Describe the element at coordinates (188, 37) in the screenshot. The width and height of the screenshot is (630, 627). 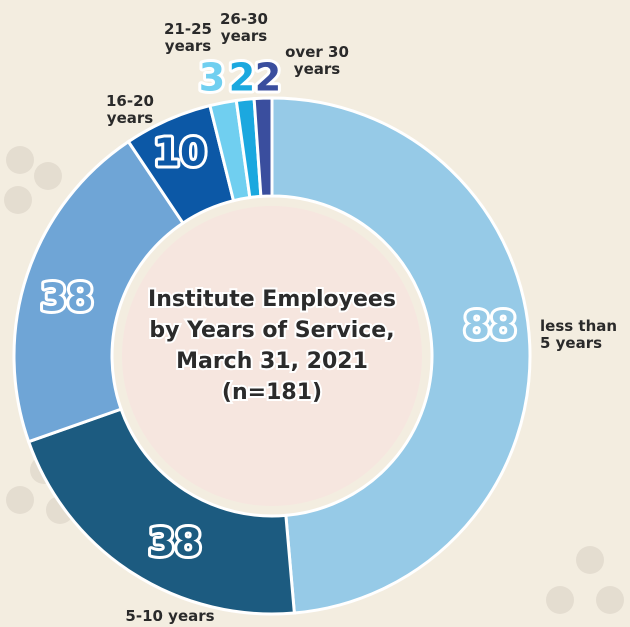
I see `category-label: 21-25 years` at that location.